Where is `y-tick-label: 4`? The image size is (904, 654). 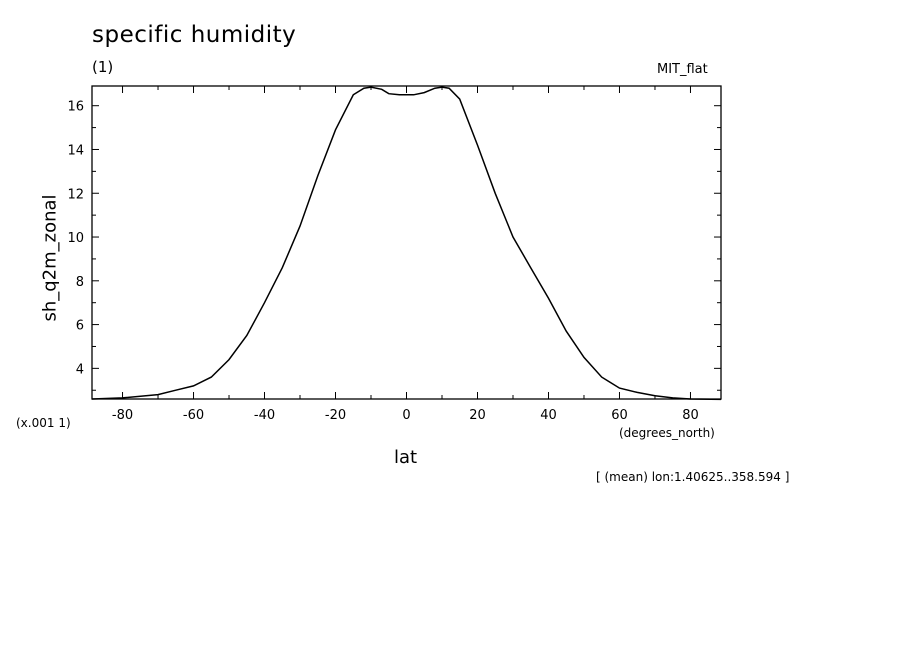
y-tick-label: 4 is located at coordinates (80, 369).